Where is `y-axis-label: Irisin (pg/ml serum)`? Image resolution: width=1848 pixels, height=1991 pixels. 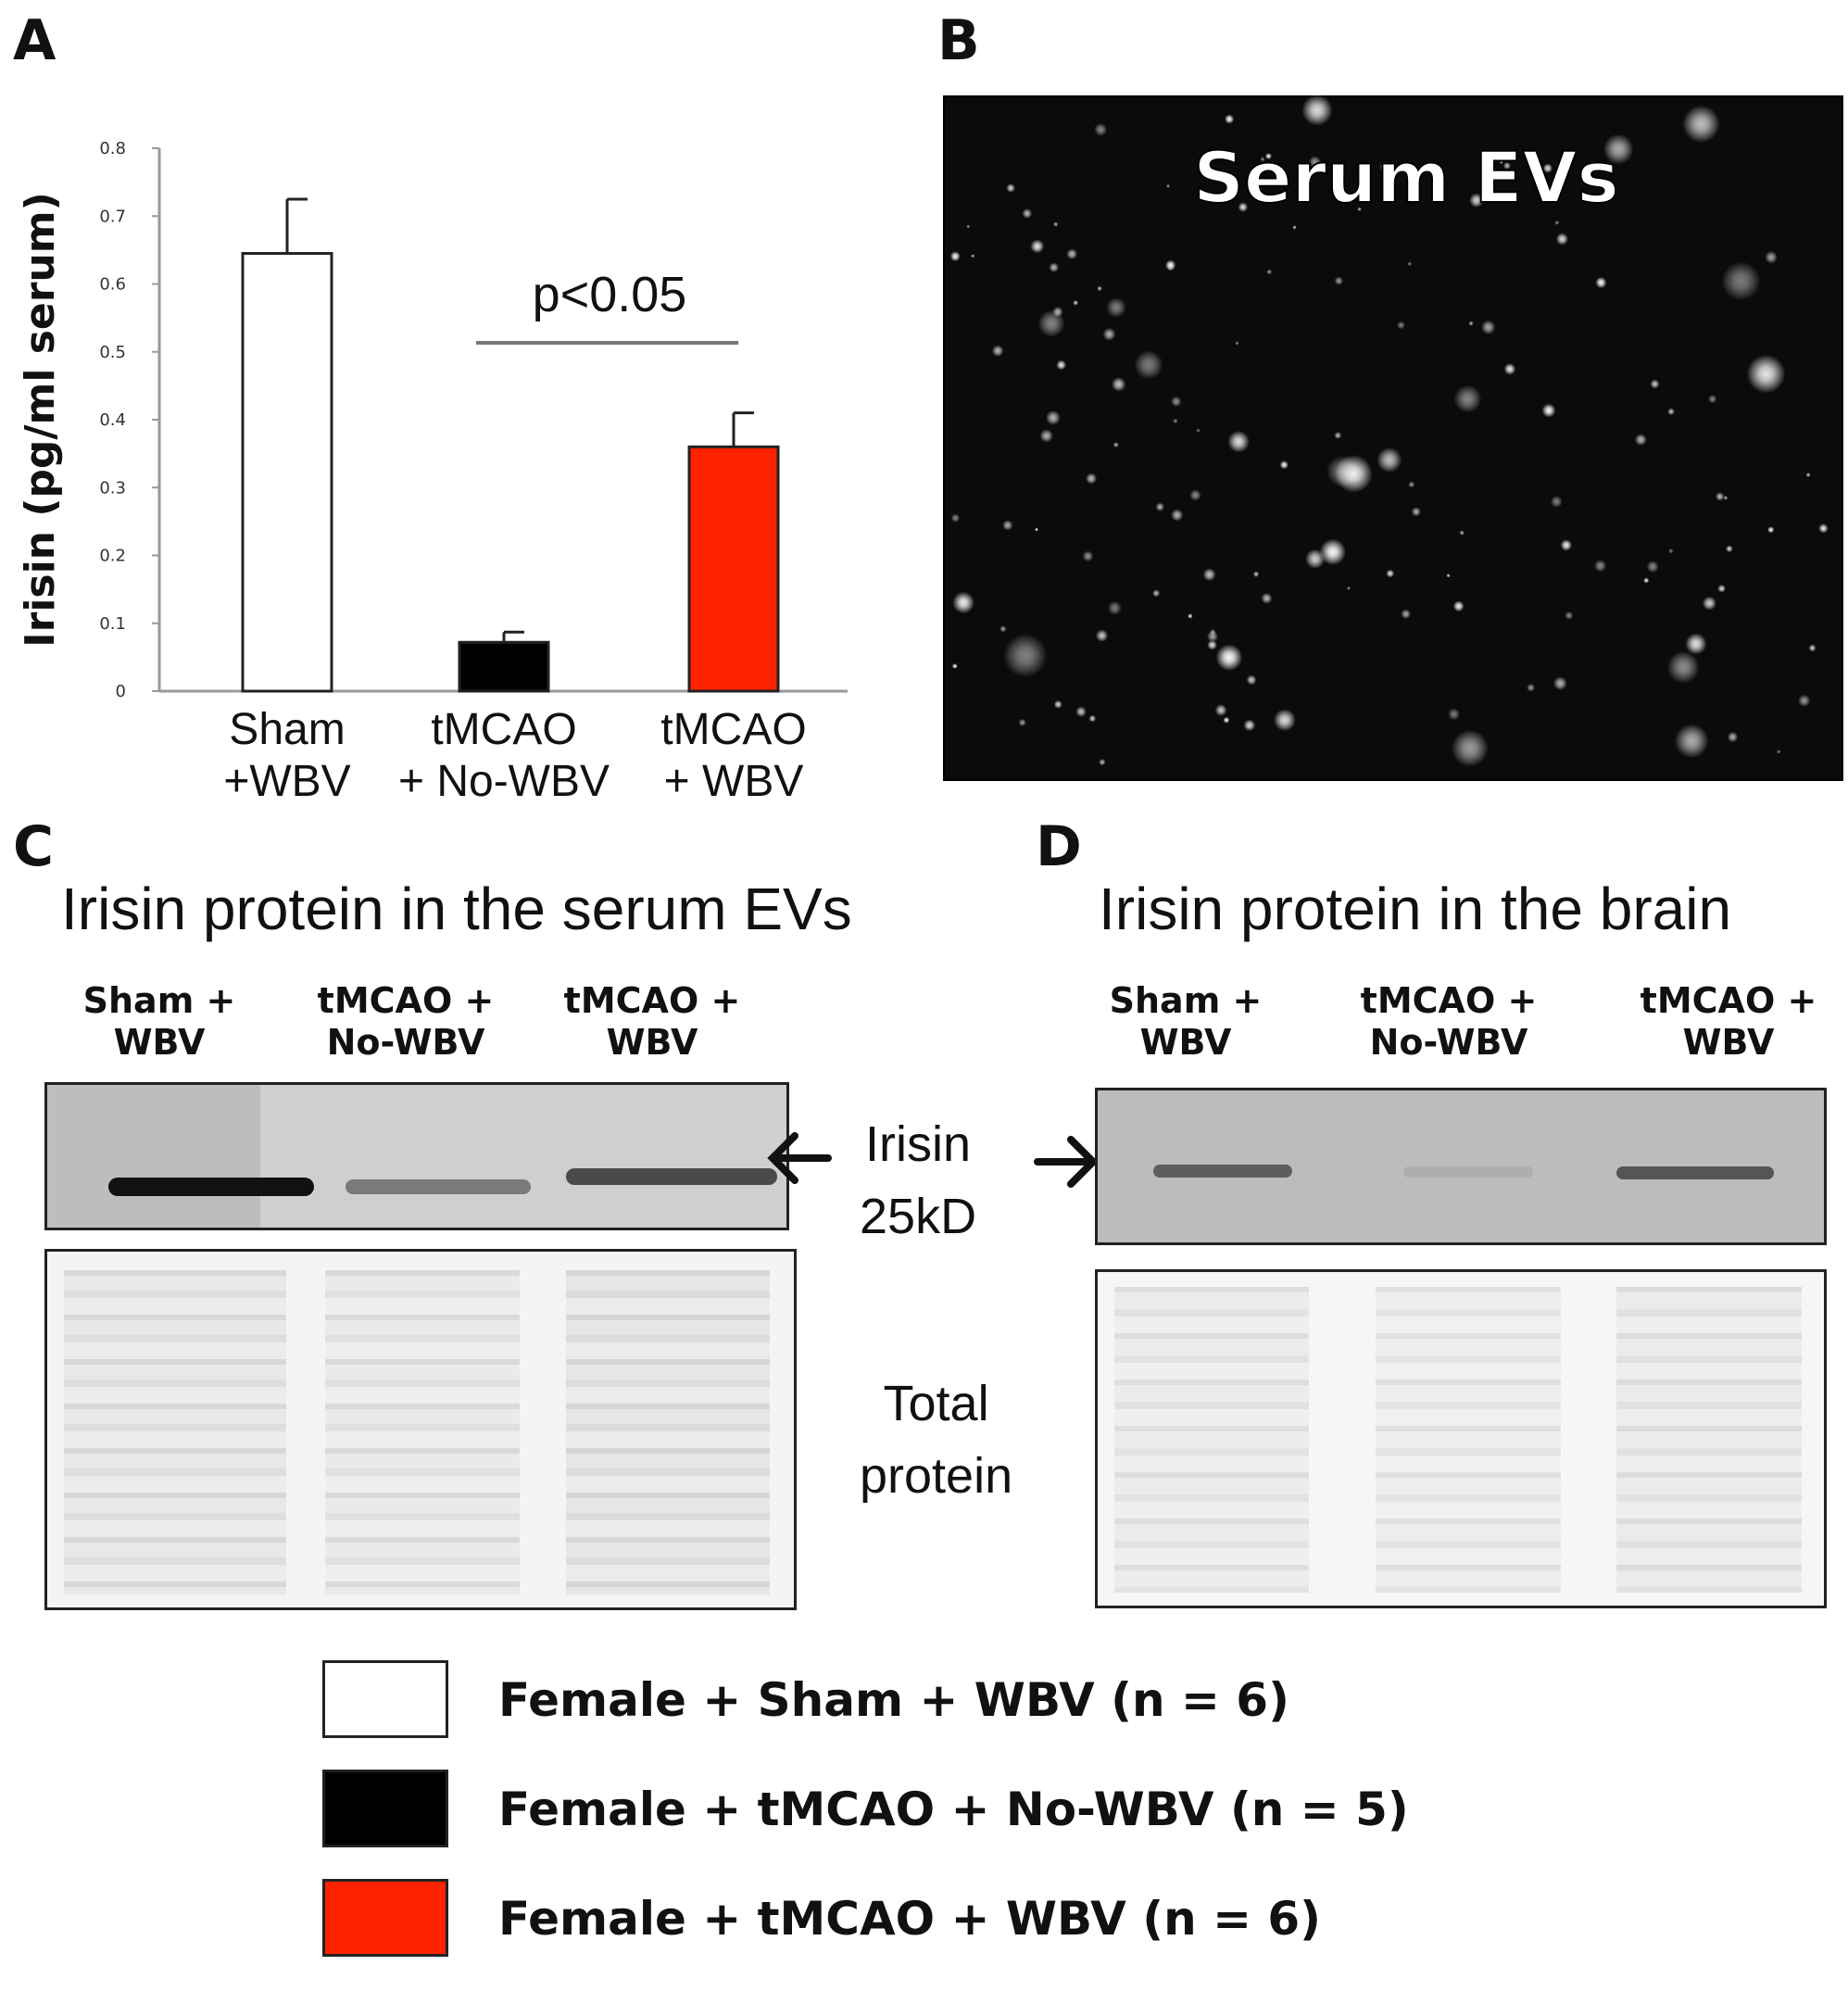 y-axis-label: Irisin (pg/ml serum) is located at coordinates (41, 420).